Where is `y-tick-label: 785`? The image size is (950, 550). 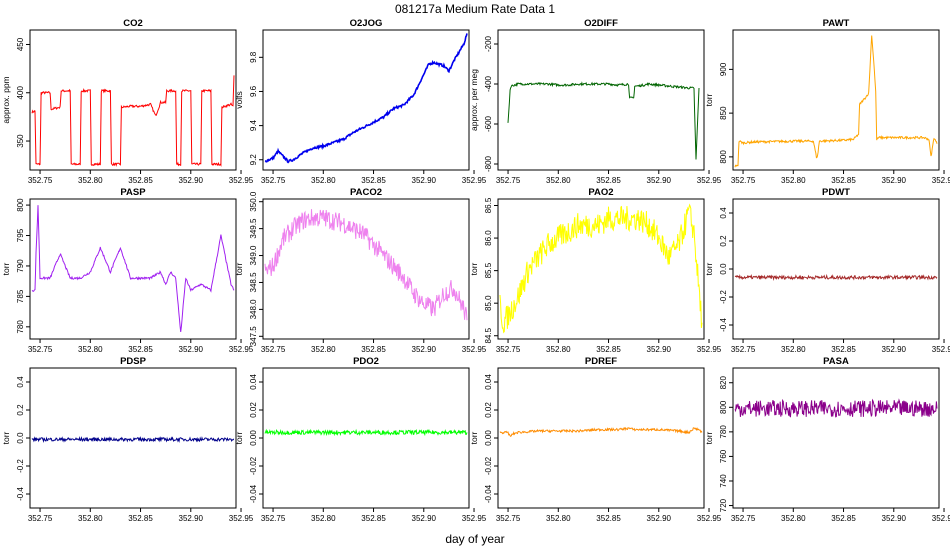 y-tick-label: 785 is located at coordinates (20, 296).